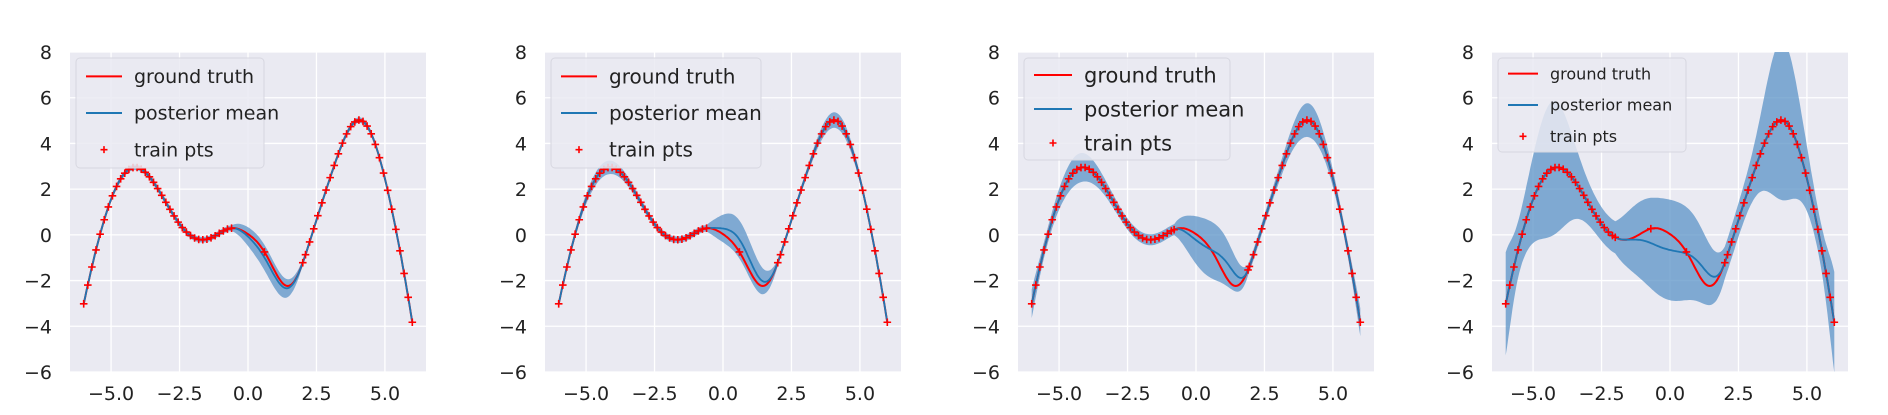  Describe the element at coordinates (316, 394) in the screenshot. I see `x-tick-label: 2.5` at that location.